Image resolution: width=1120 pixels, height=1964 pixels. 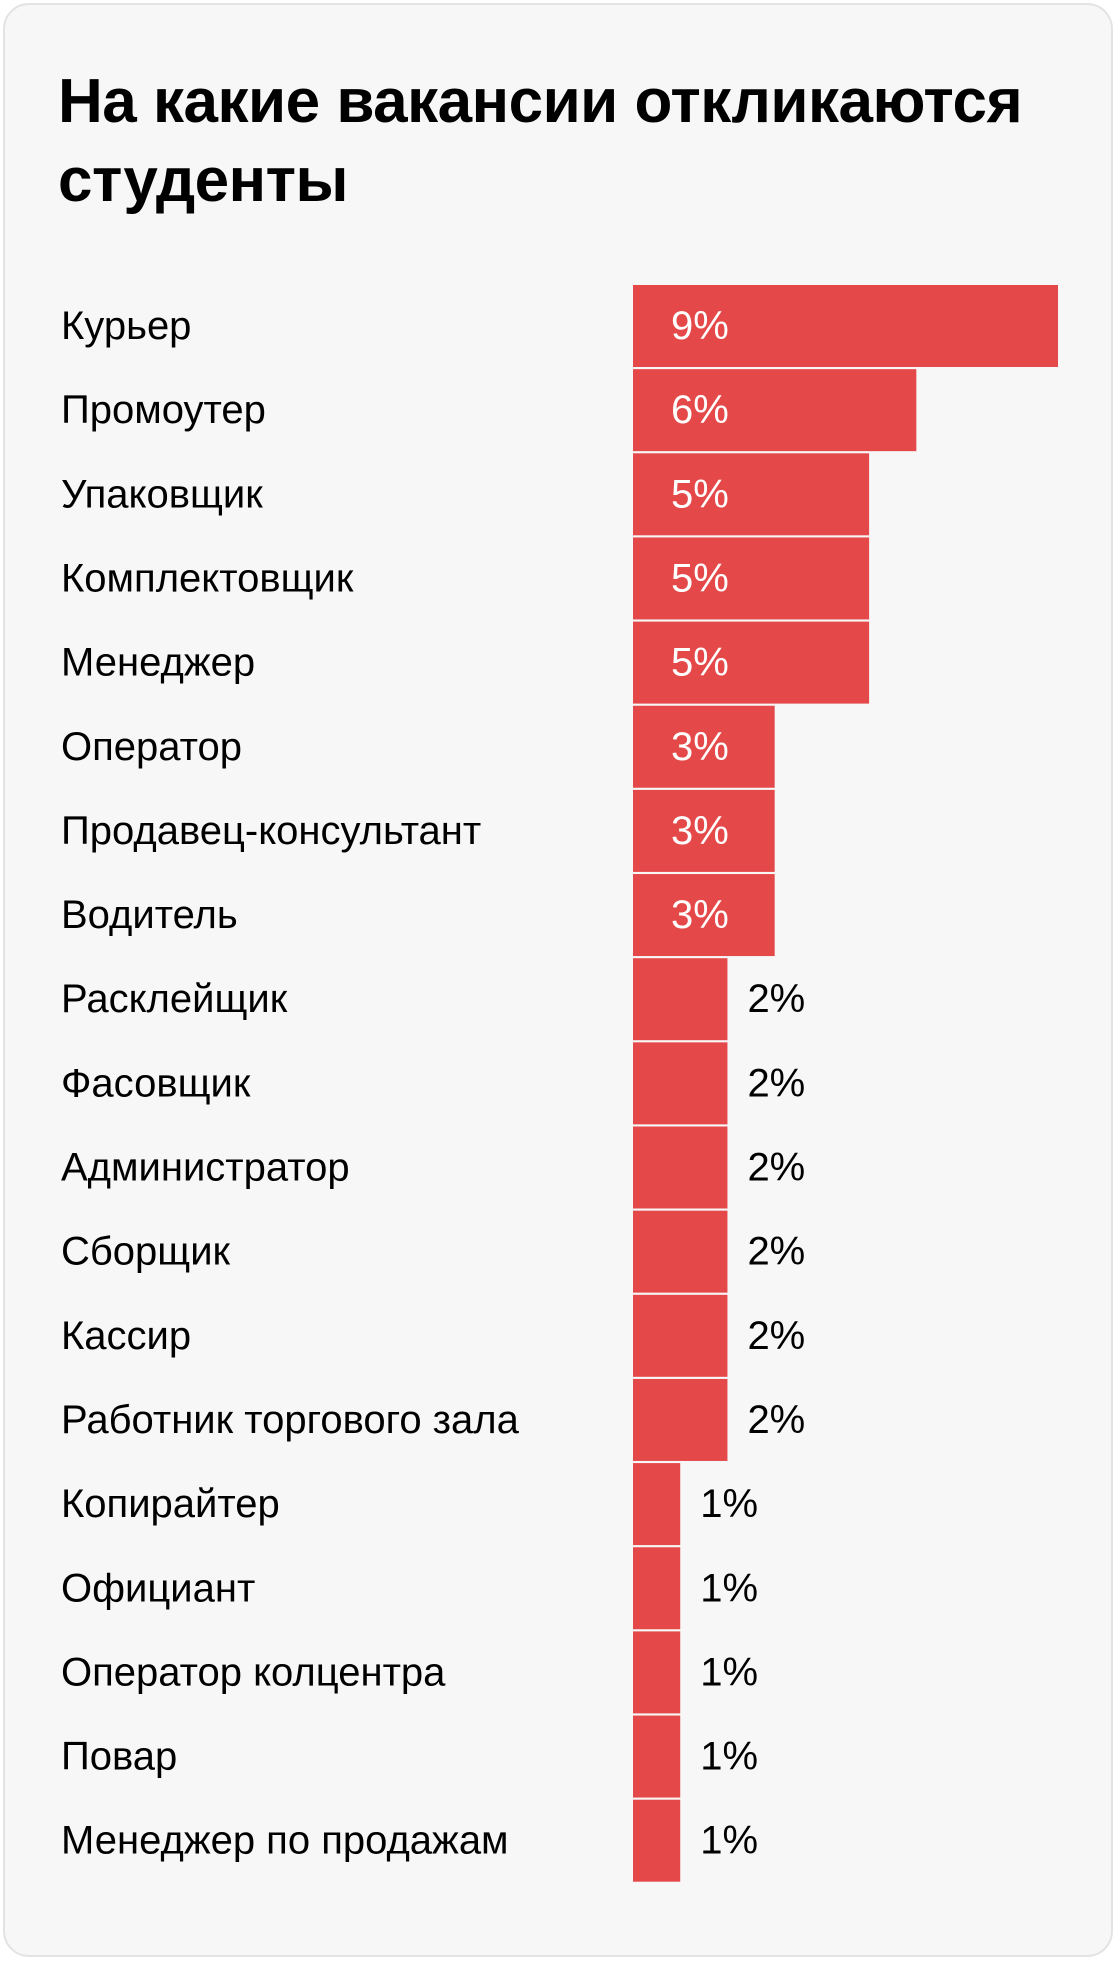 What do you see at coordinates (158, 663) in the screenshot?
I see `category-label: Менеджер` at bounding box center [158, 663].